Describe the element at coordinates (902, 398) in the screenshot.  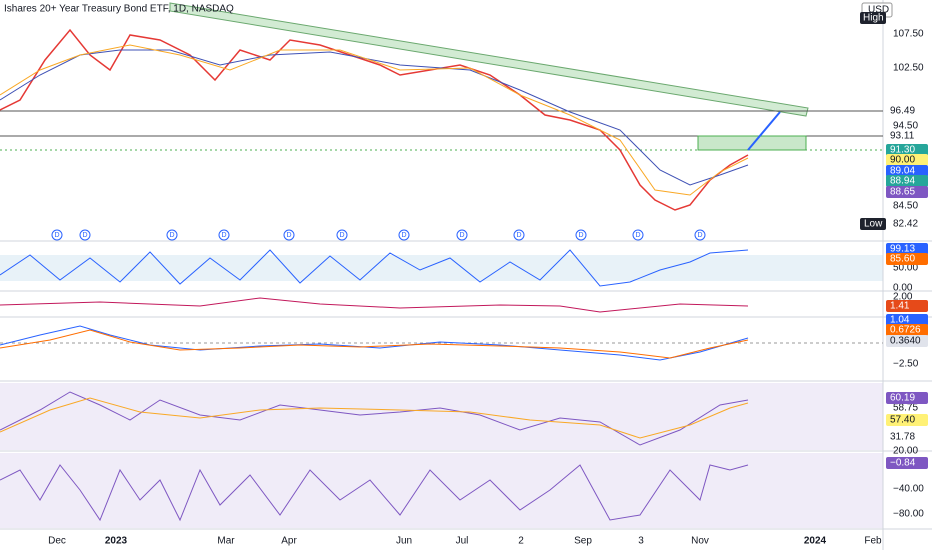
I see `price-badge-label: 60.19` at that location.